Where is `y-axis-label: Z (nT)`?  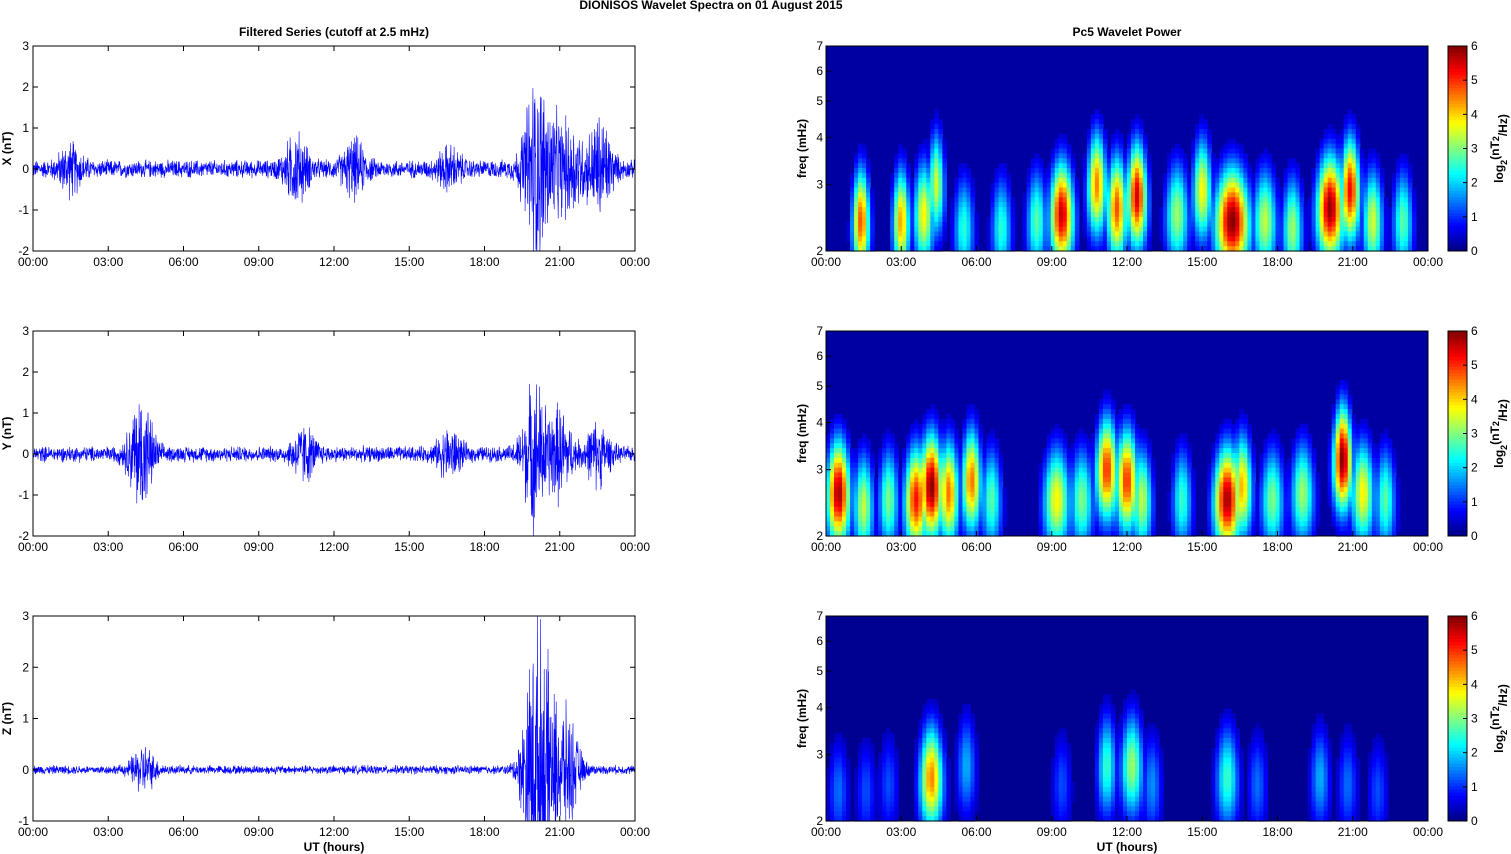 y-axis-label: Z (nT) is located at coordinates (7, 718).